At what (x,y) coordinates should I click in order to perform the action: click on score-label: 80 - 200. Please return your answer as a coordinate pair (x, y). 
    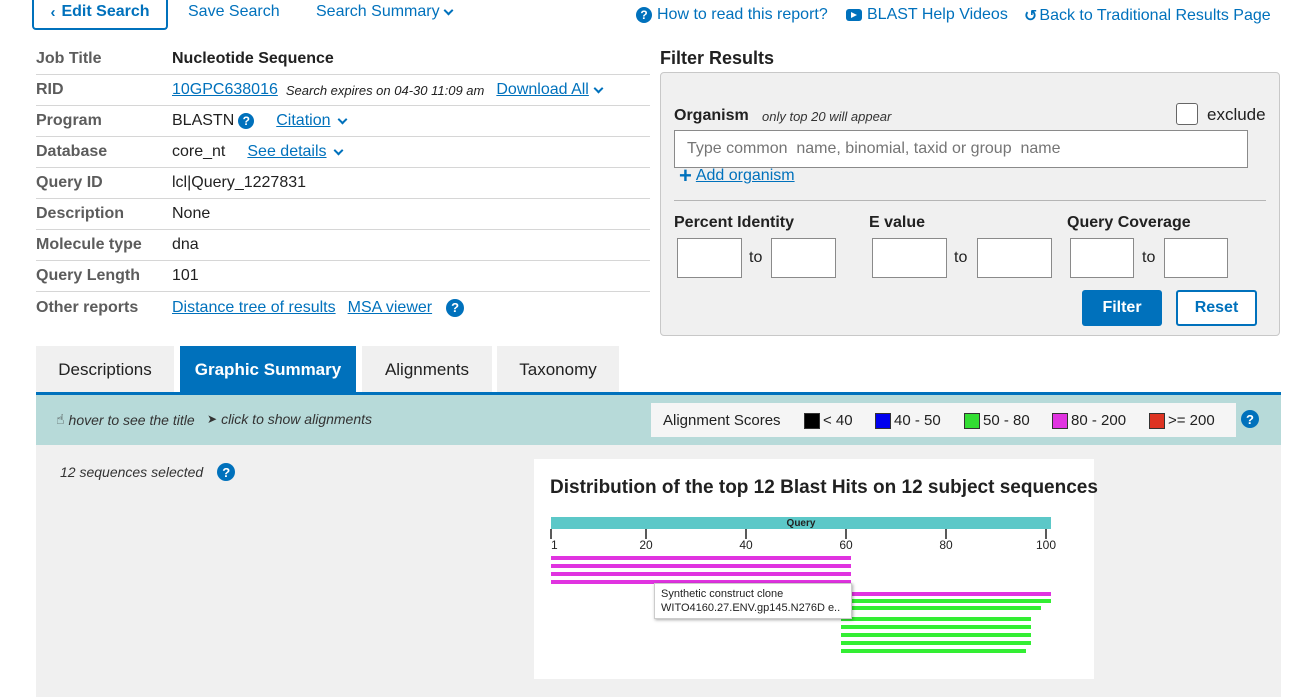
    Looking at the image, I should click on (1099, 420).